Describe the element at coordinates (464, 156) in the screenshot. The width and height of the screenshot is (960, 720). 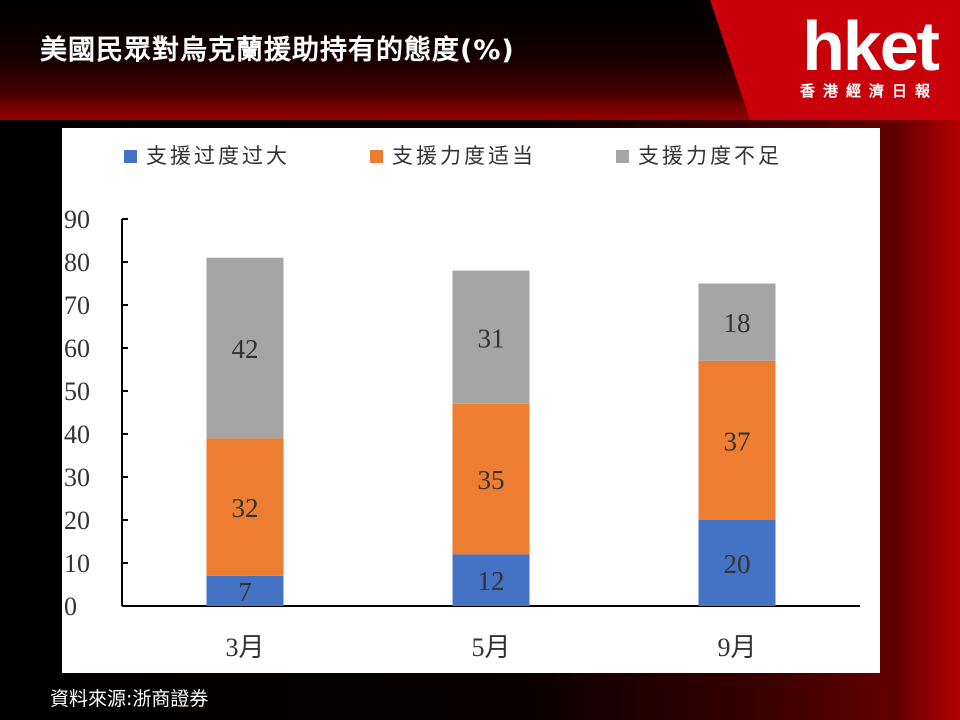
I see `legend-label-1: 支援力度适当` at that location.